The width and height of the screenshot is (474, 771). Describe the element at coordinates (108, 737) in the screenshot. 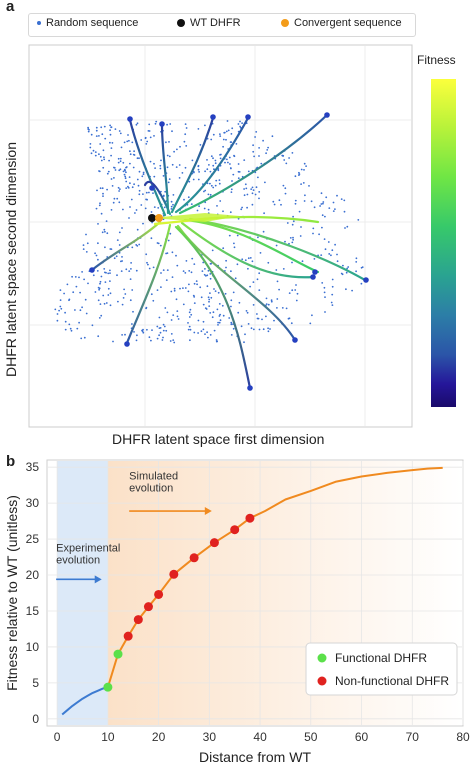

I see `x-tick-label: 10` at that location.